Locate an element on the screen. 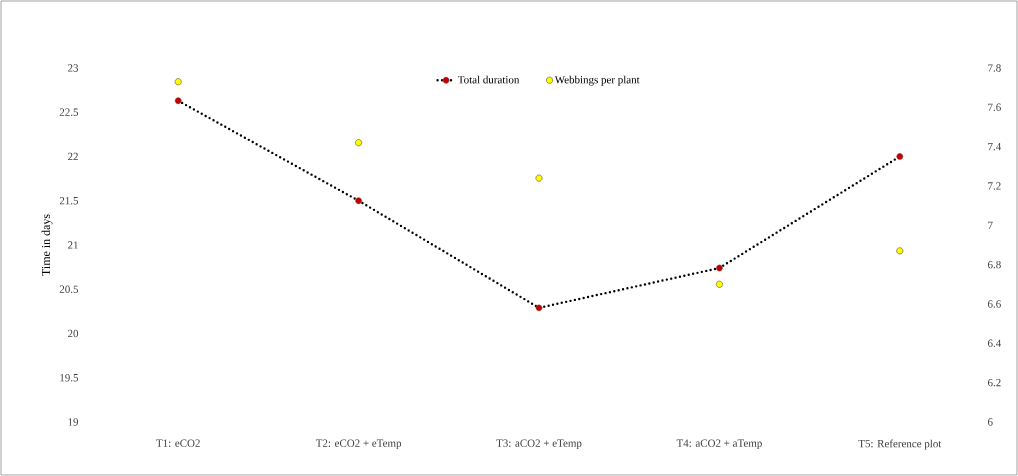 The image size is (1018, 476). x-tick-label: T2: eCO2 + eTemp is located at coordinates (358, 444).